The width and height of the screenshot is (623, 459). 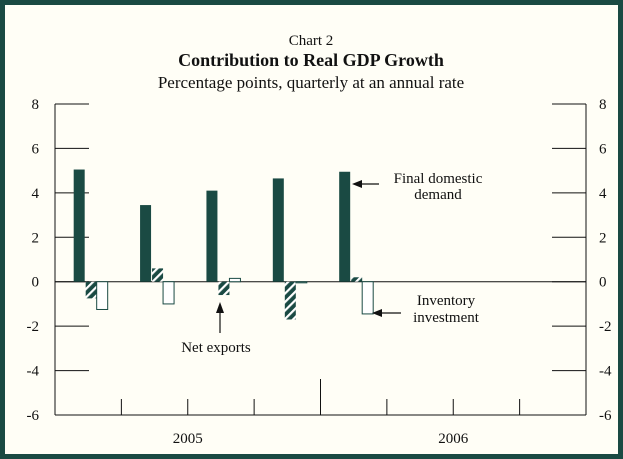 What do you see at coordinates (605, 416) in the screenshot?
I see `y-tick-label-right: -6` at bounding box center [605, 416].